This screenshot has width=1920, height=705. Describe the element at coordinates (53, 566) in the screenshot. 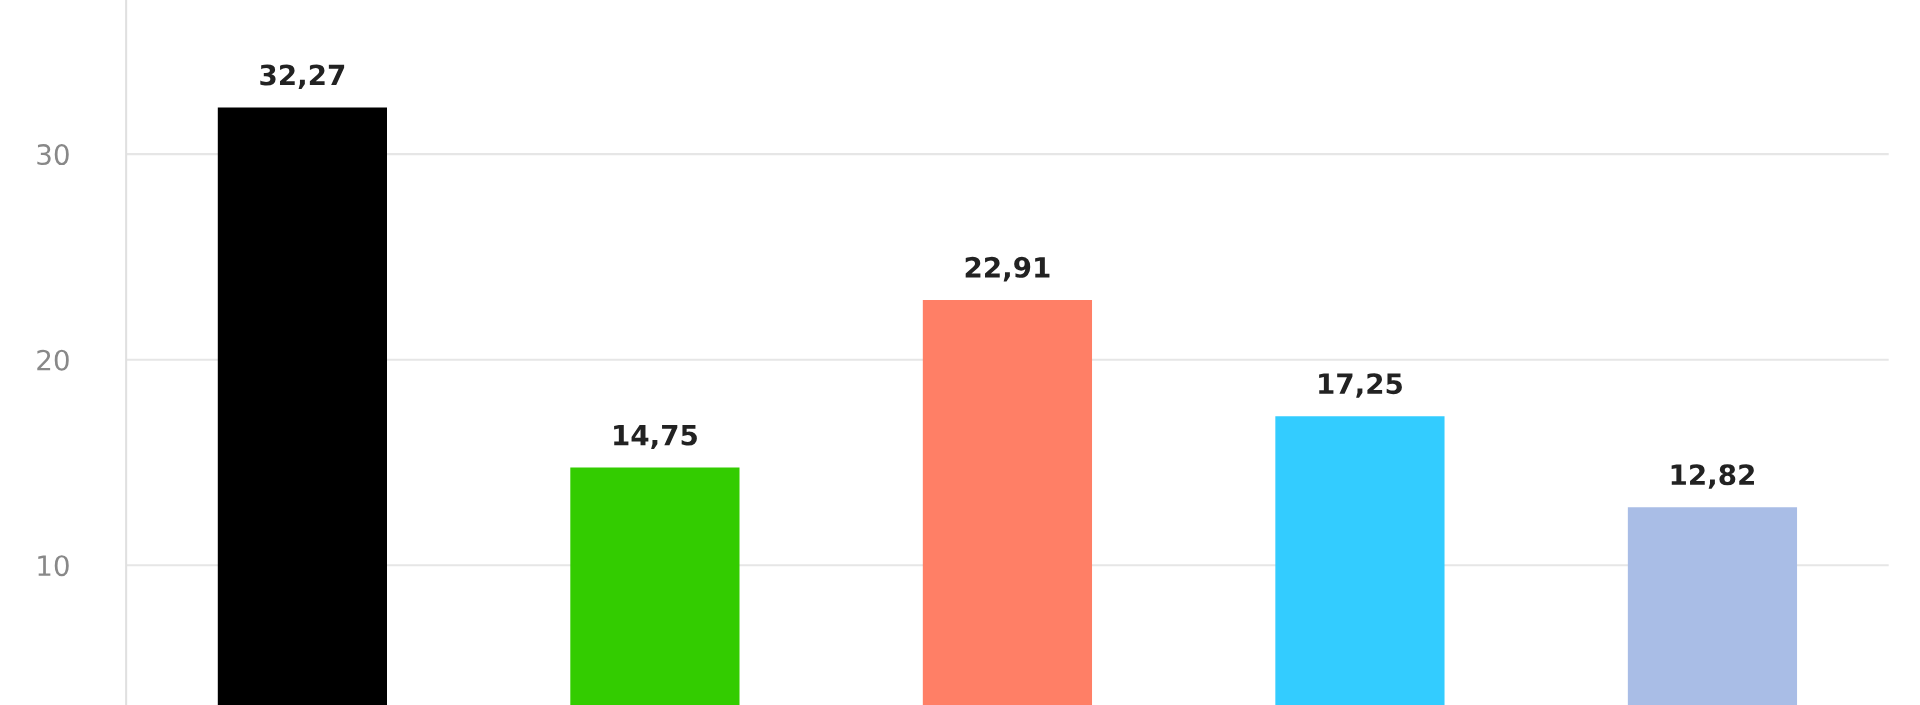

I see `y-tick-label: 10` at that location.